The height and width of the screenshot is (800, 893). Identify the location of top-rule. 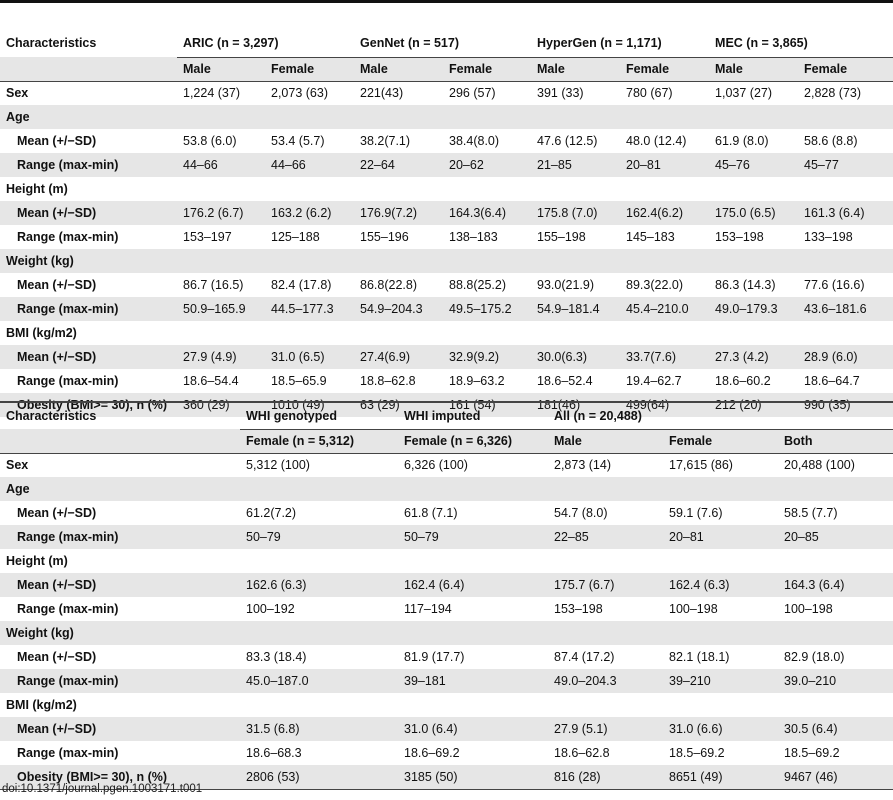
(446, 1).